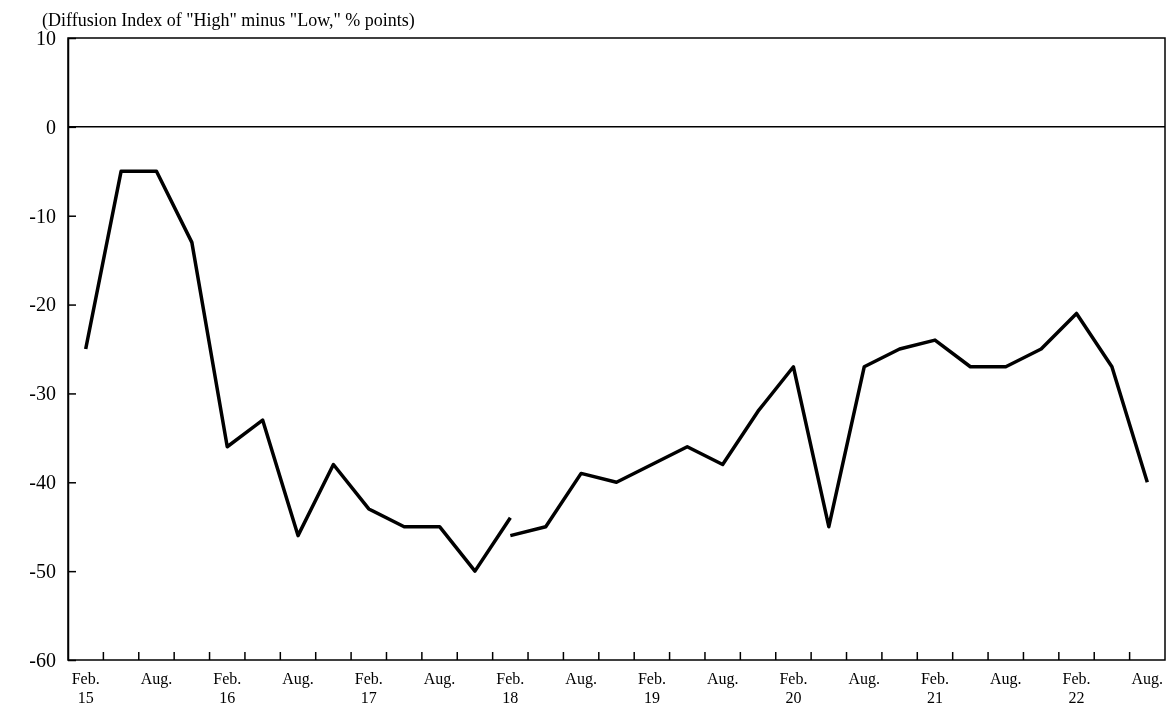  What do you see at coordinates (42, 215) in the screenshot?
I see `y-tick-label: -10` at bounding box center [42, 215].